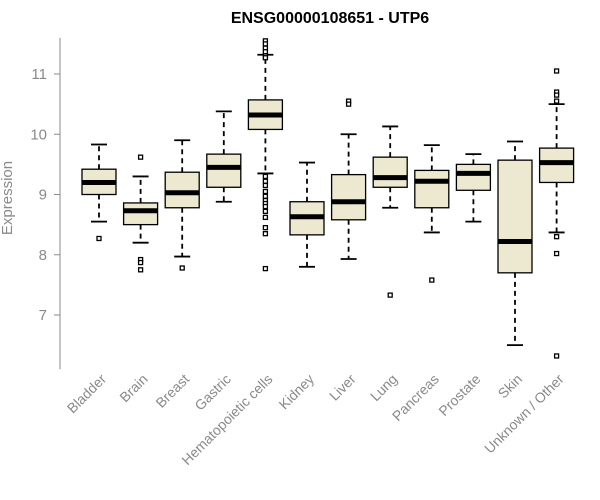 The height and width of the screenshot is (500, 600). Describe the element at coordinates (43, 195) in the screenshot. I see `y-tick-label: 9` at that location.